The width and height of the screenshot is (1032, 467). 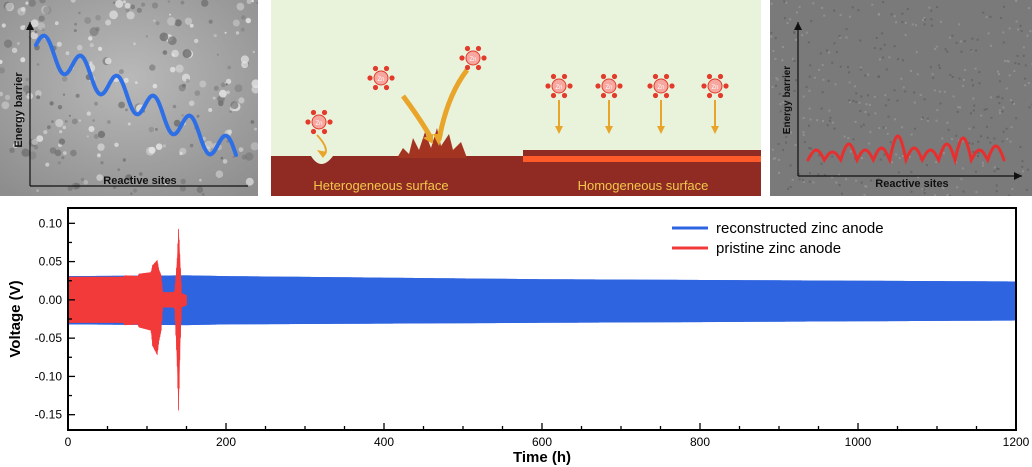 I want to click on x-tick-label: 1200, so click(x=1016, y=442).